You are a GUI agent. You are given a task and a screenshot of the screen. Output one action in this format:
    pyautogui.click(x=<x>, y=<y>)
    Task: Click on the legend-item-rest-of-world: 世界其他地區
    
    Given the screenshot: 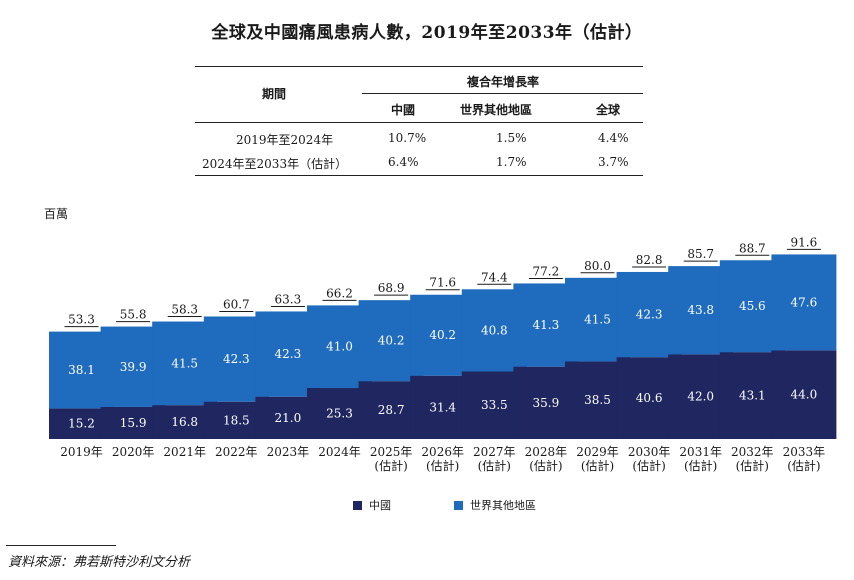 What is the action you would take?
    pyautogui.click(x=495, y=505)
    